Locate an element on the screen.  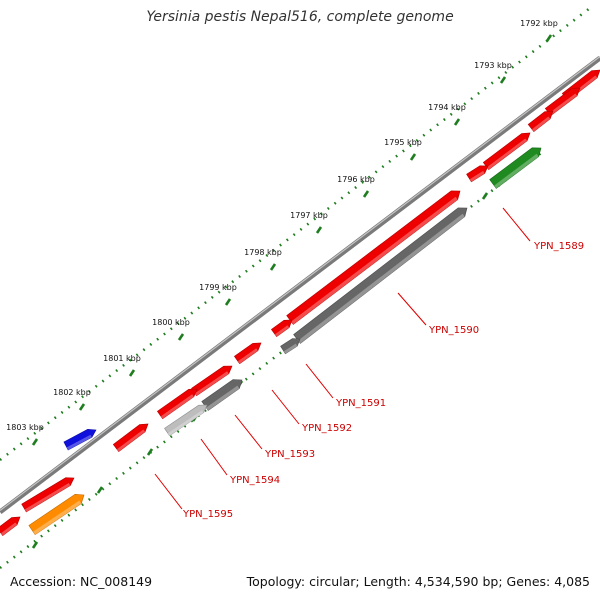
scale-tick-label: 1801 kbp is located at coordinates (122, 358).